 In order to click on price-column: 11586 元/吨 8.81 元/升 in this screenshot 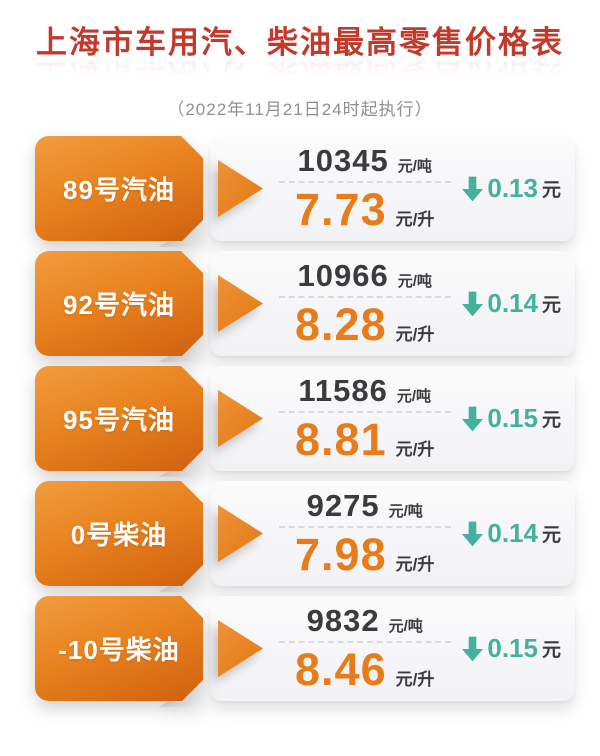, I will do `click(362, 418)`.